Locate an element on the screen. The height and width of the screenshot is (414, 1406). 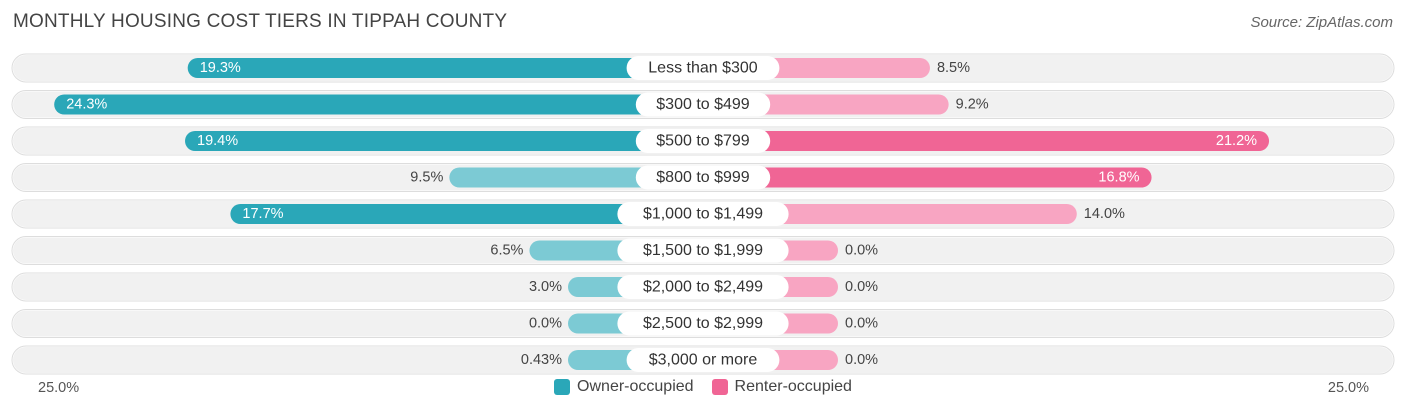
legend-label-renter: Renter-occupied is located at coordinates (793, 386).